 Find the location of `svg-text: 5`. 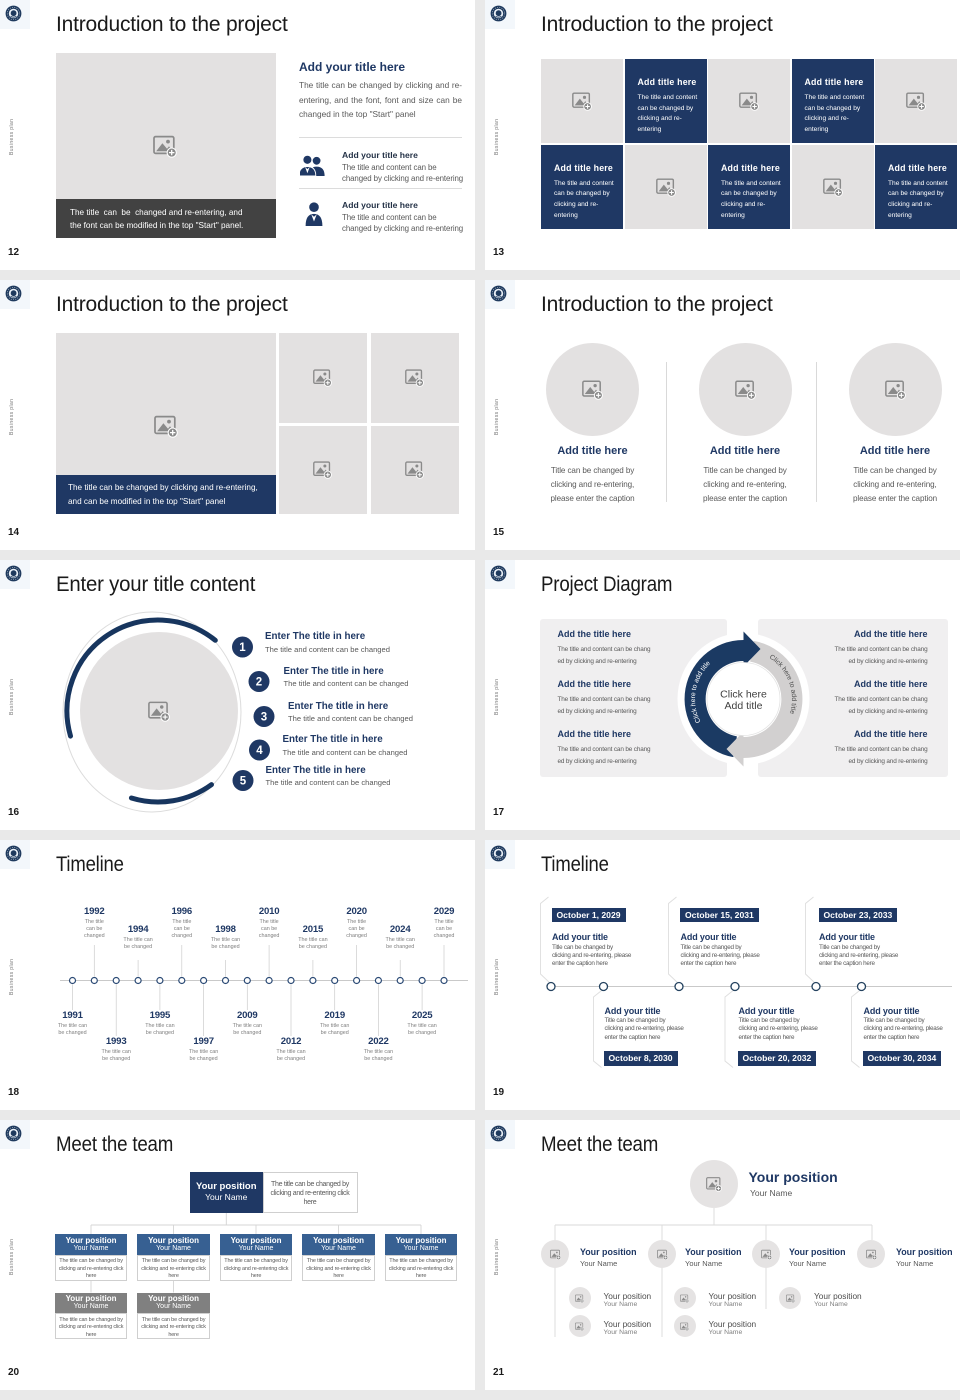

svg-text: 5 is located at coordinates (243, 782).